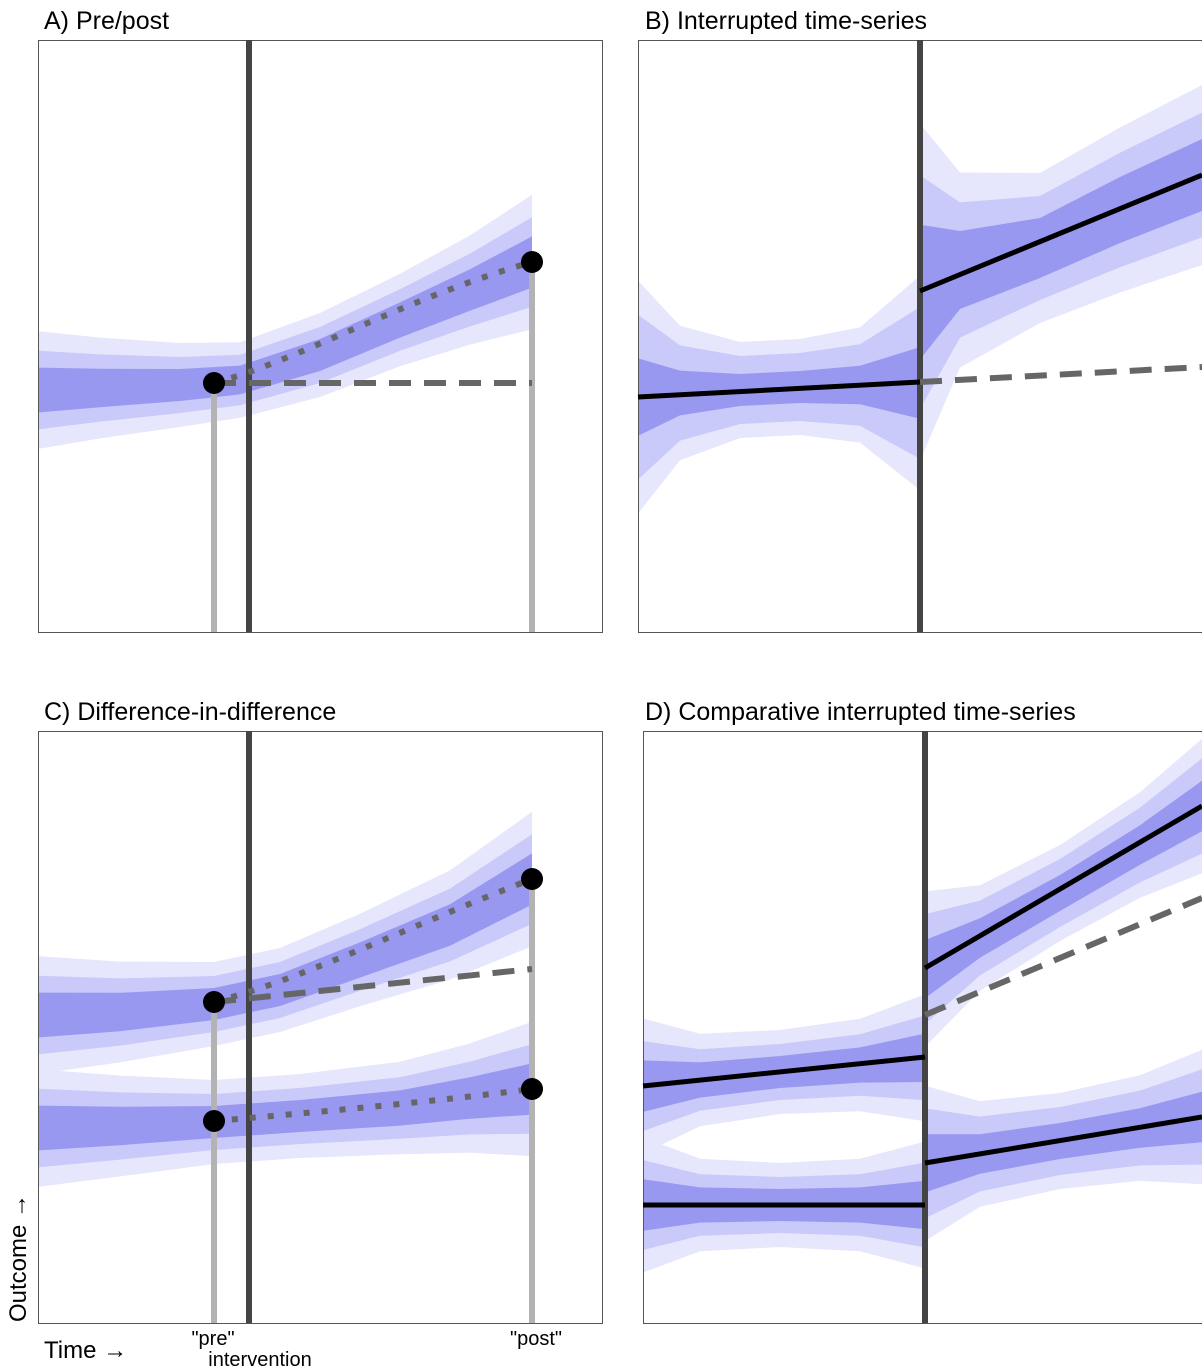 Image resolution: width=1202 pixels, height=1372 pixels. What do you see at coordinates (214, 1002) in the screenshot?
I see `treated-pre-point` at bounding box center [214, 1002].